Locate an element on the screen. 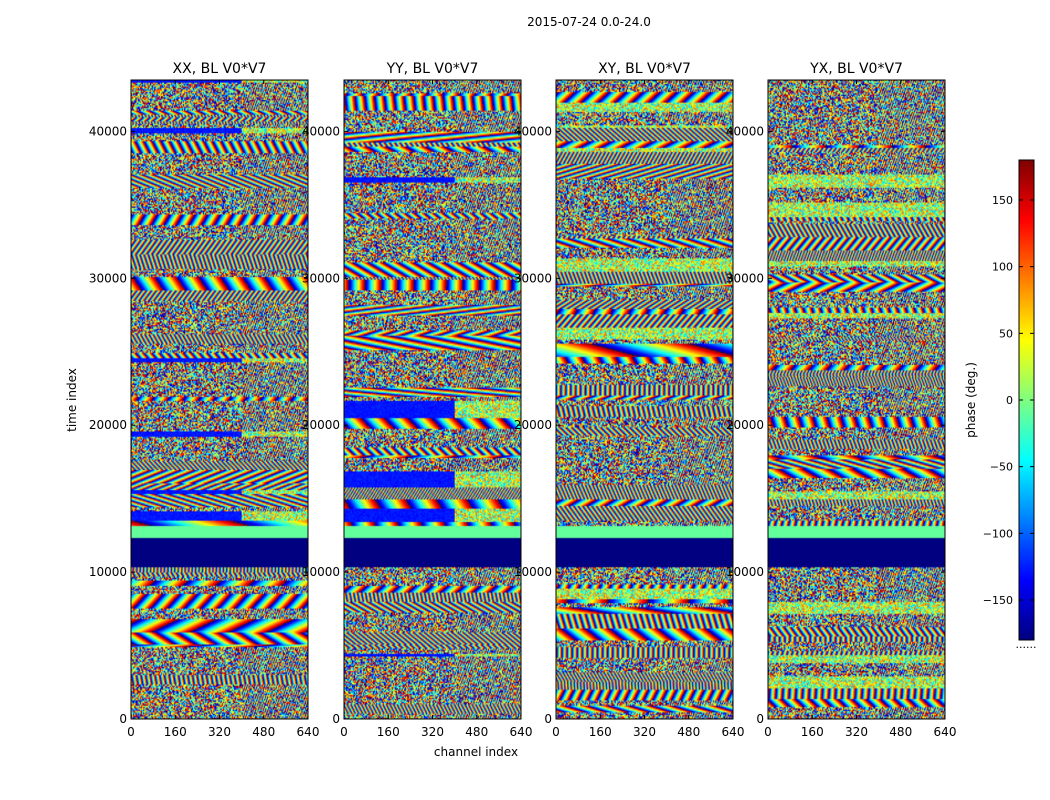 This screenshot has width=1050, height=800. colorbar-tick-label: 100 is located at coordinates (1002, 267).